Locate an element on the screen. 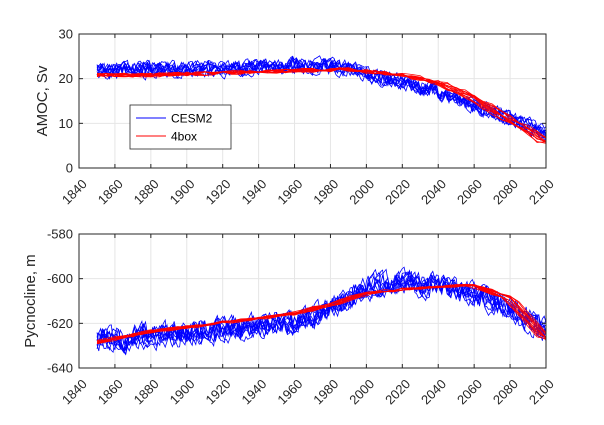  legend-box is located at coordinates (180, 127).